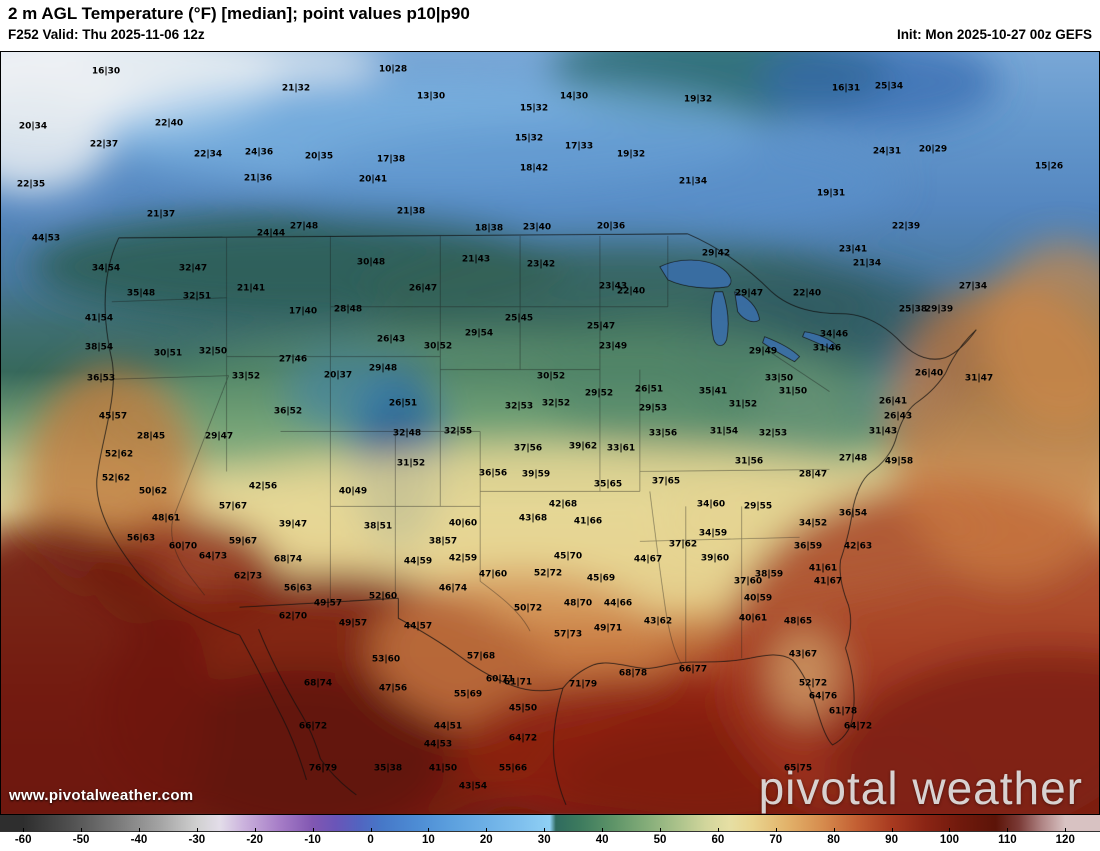  I want to click on point-value: 21|43, so click(476, 259).